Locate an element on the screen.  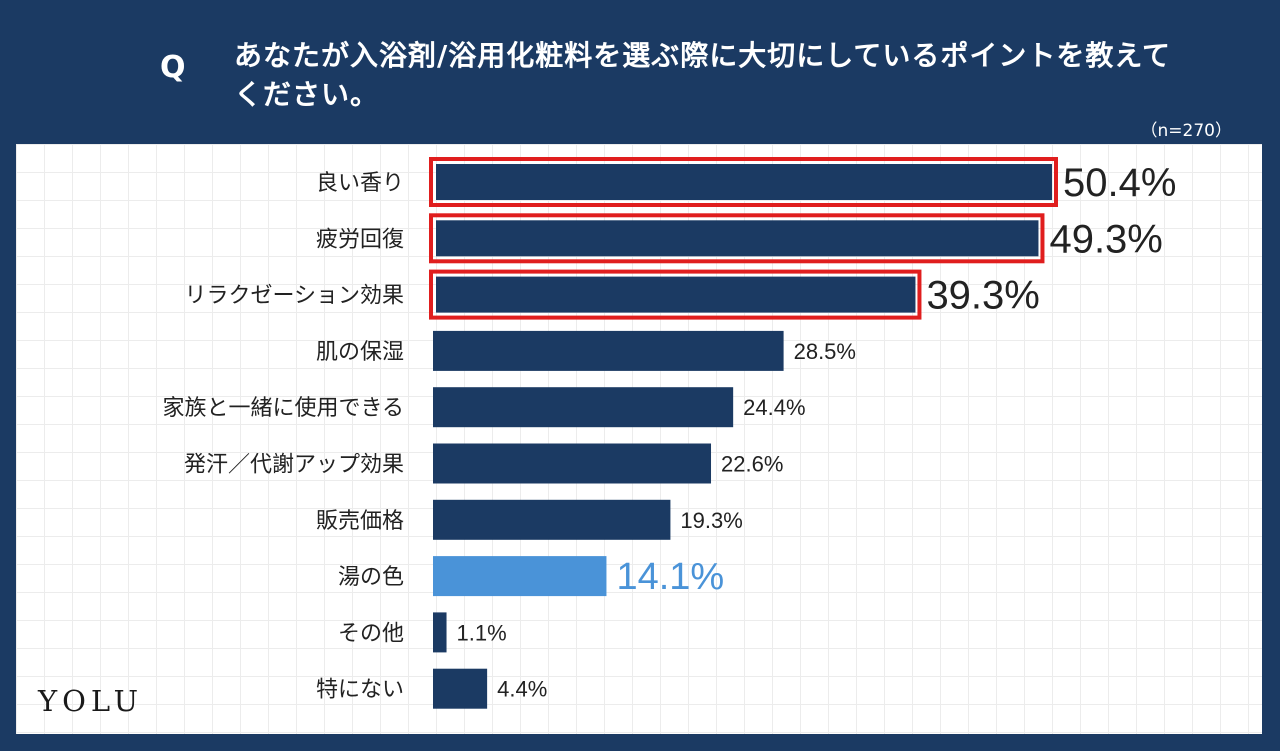
category-label: 発汗／代謝アップ効果 is located at coordinates (294, 465).